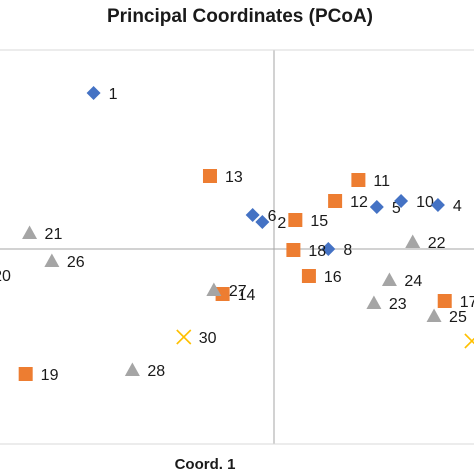 This screenshot has height=474, width=474. What do you see at coordinates (467, 302) in the screenshot?
I see `point-label-17: 17` at bounding box center [467, 302].